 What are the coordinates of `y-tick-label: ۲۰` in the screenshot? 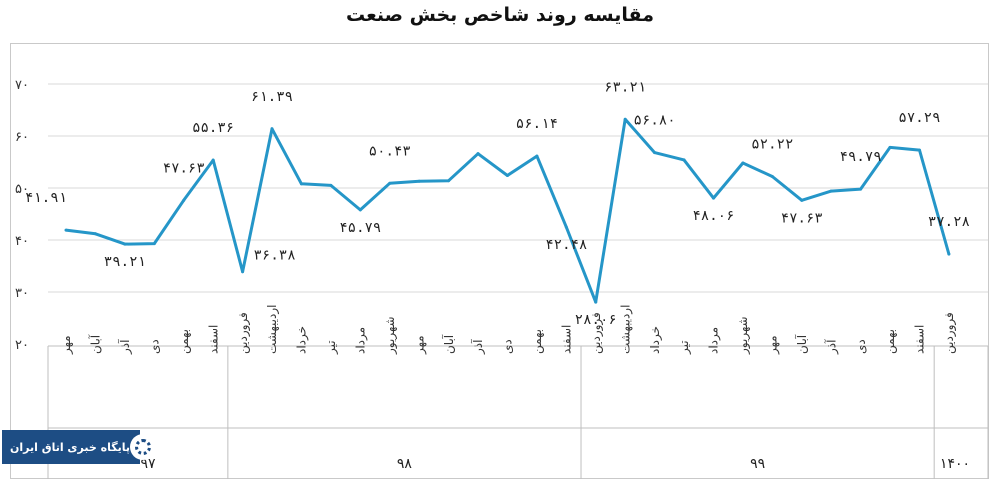 It's located at (22, 345).